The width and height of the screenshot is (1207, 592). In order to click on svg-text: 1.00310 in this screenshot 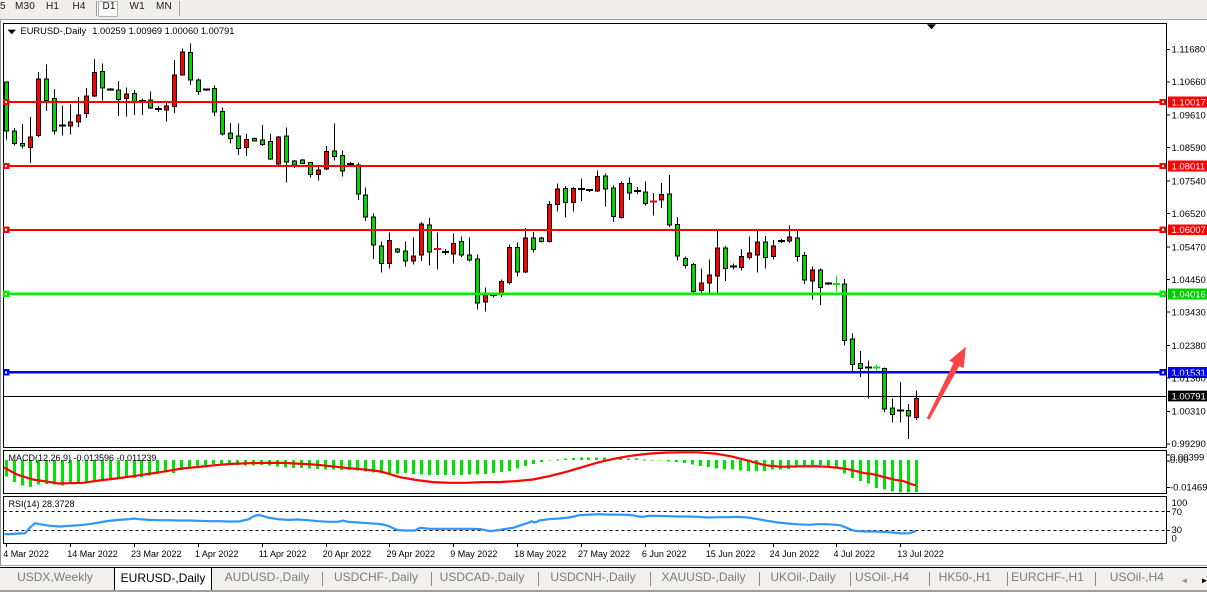, I will do `click(1189, 412)`.